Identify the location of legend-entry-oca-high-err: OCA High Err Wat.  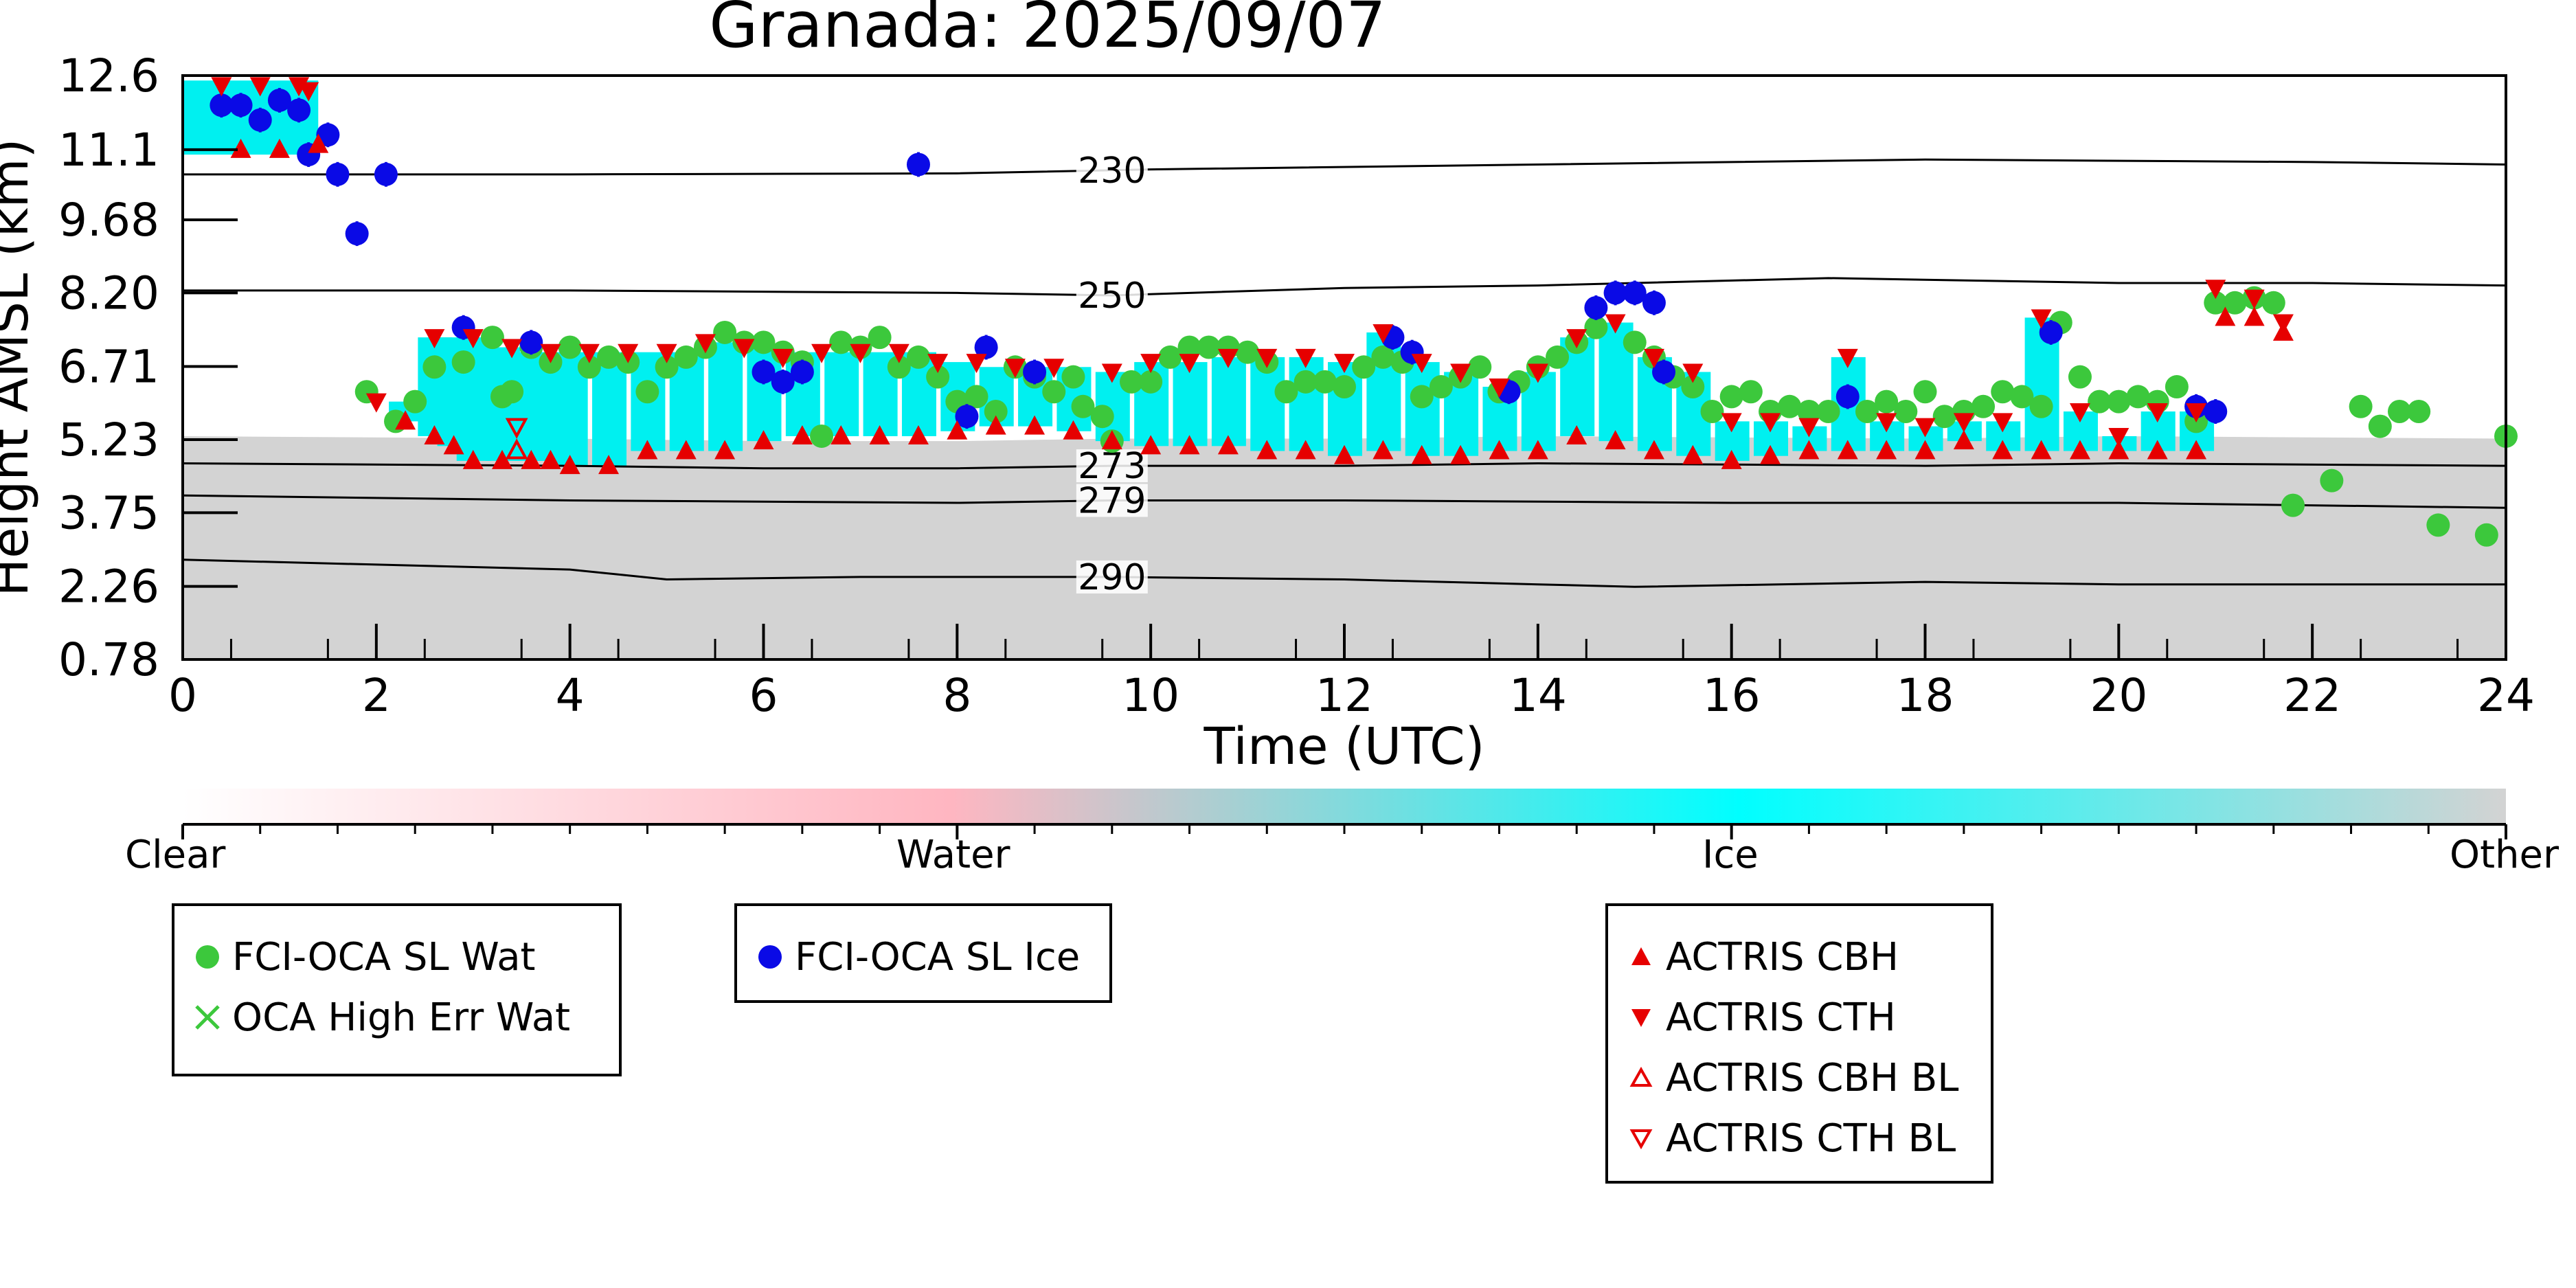
(372, 1017).